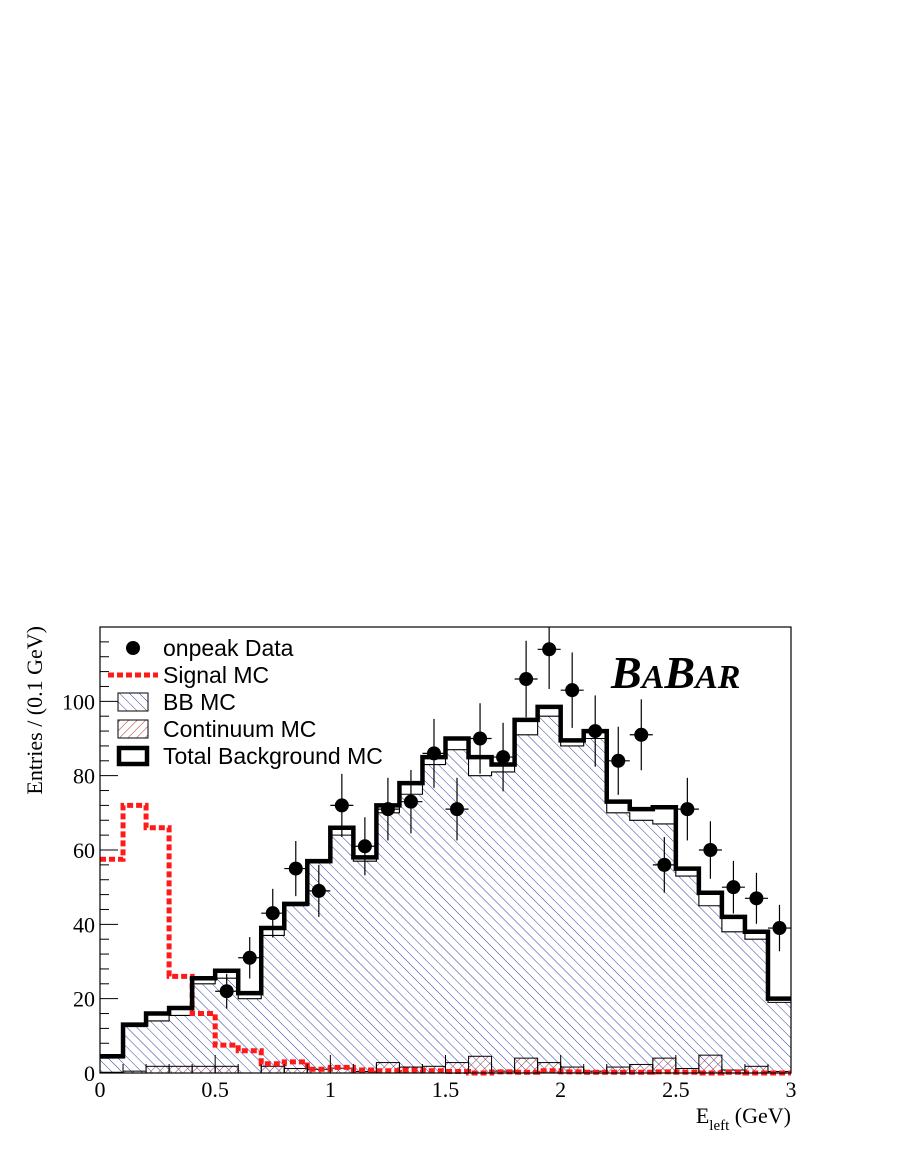 This screenshot has width=899, height=1163. What do you see at coordinates (228, 648) in the screenshot?
I see `legend-label: onpeak Data` at bounding box center [228, 648].